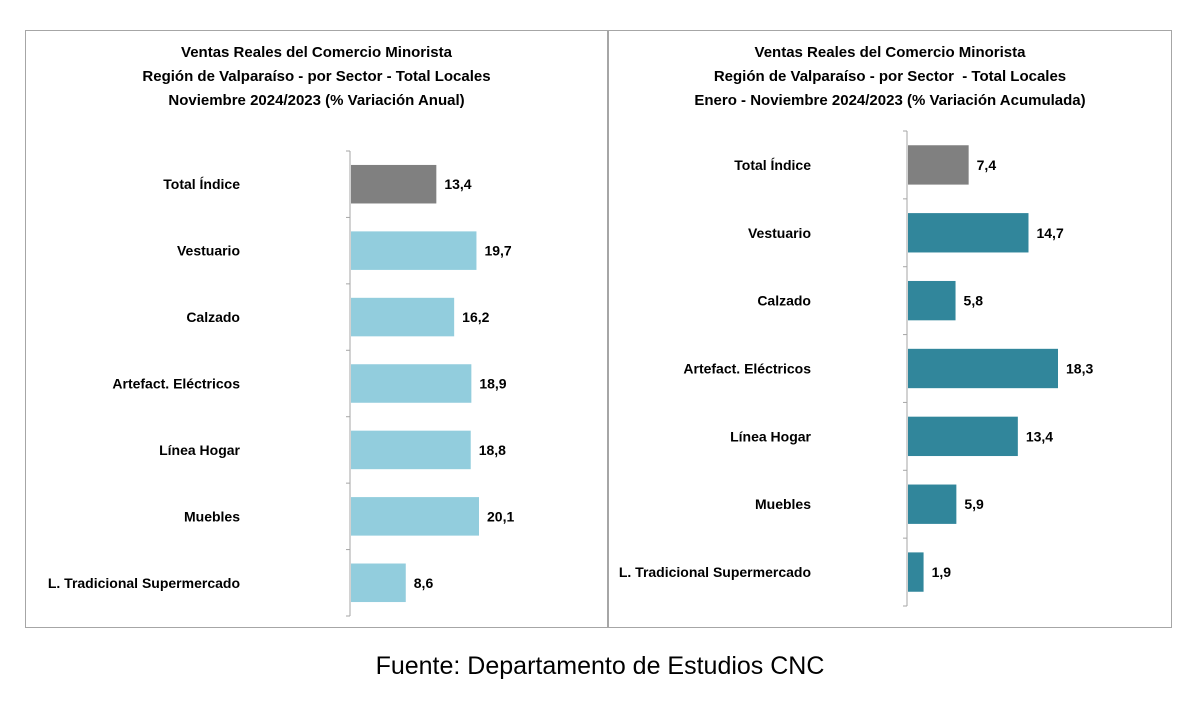  I want to click on data-label: 8,6, so click(424, 583).